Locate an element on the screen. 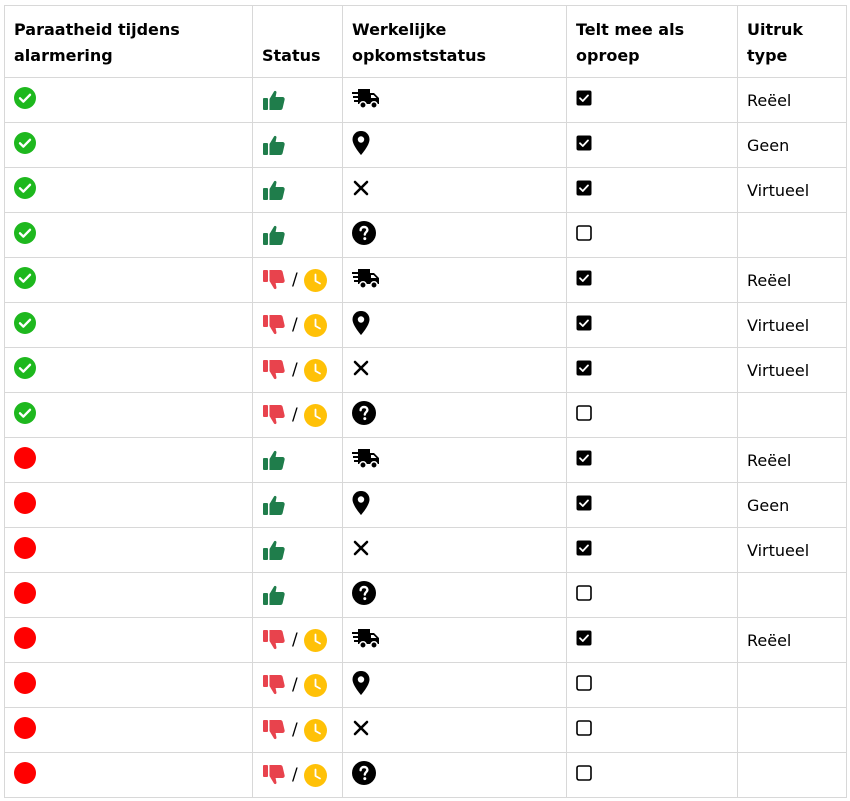  dispatch-type-text: Geen is located at coordinates (768, 145).